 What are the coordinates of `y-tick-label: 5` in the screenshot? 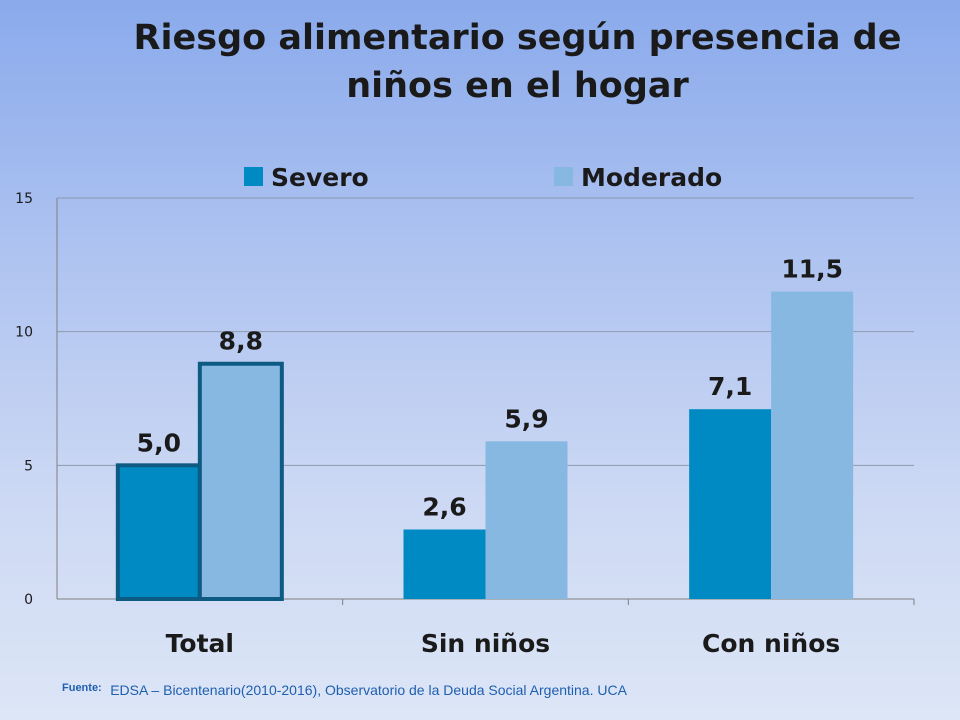 It's located at (28, 466).